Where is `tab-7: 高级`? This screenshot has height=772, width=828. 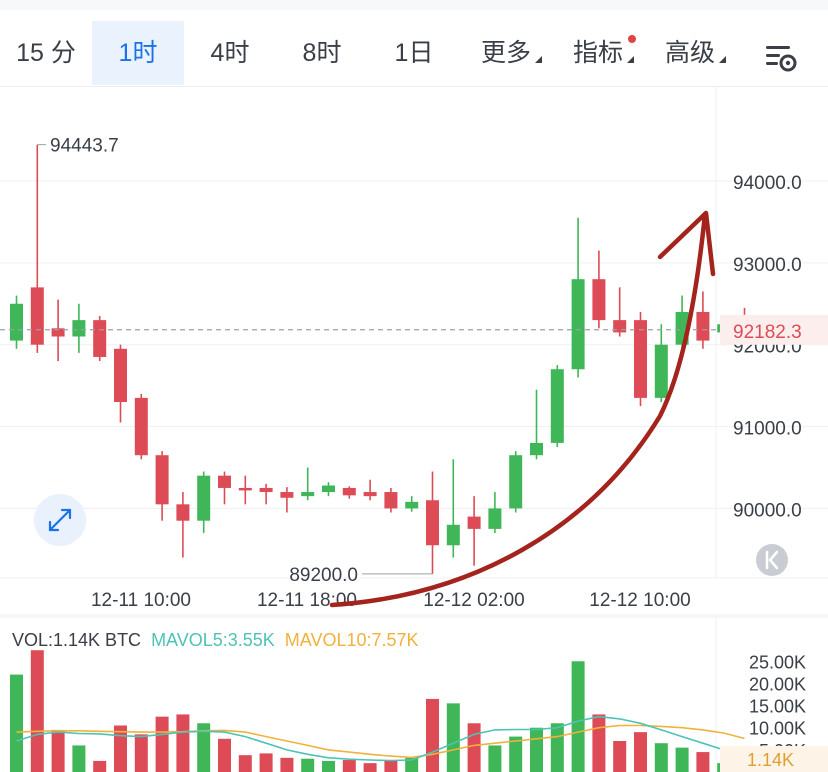
tab-7: 高级 is located at coordinates (690, 53).